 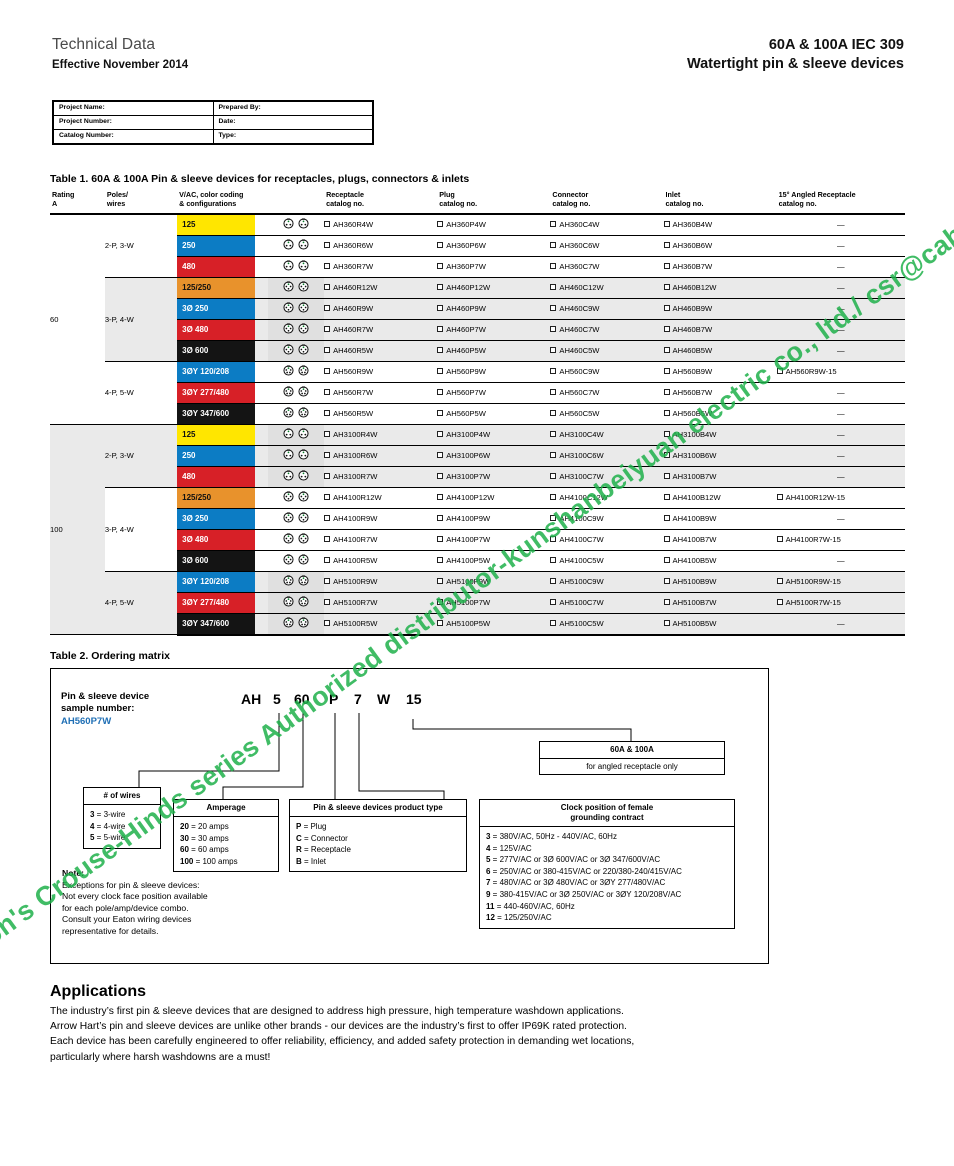 I want to click on connector-catalog-cell: AH3100C7W, so click(x=607, y=477).